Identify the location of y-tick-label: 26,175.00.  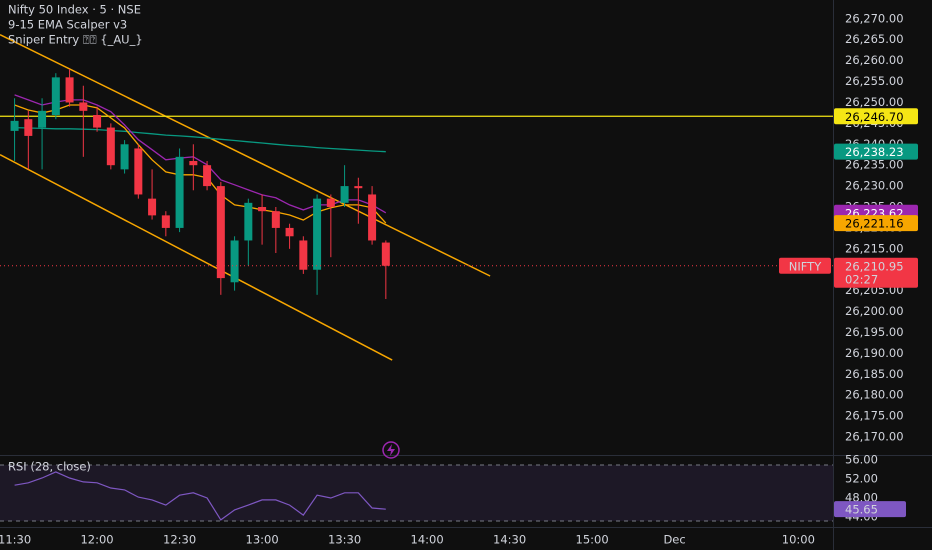
(874, 416).